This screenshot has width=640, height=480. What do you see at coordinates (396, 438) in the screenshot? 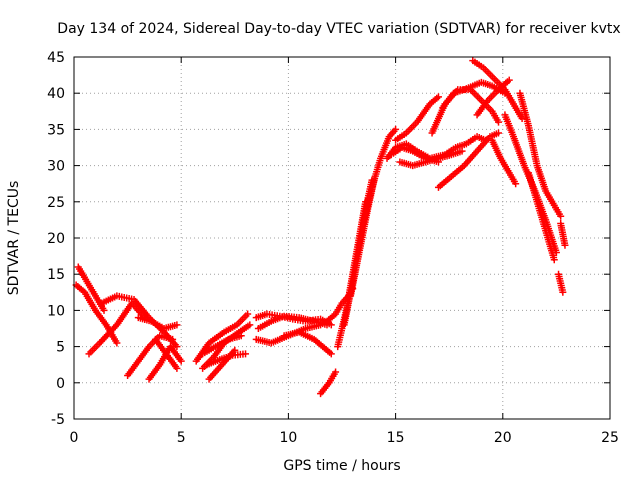
I see `x-tick-label: 15` at bounding box center [396, 438].